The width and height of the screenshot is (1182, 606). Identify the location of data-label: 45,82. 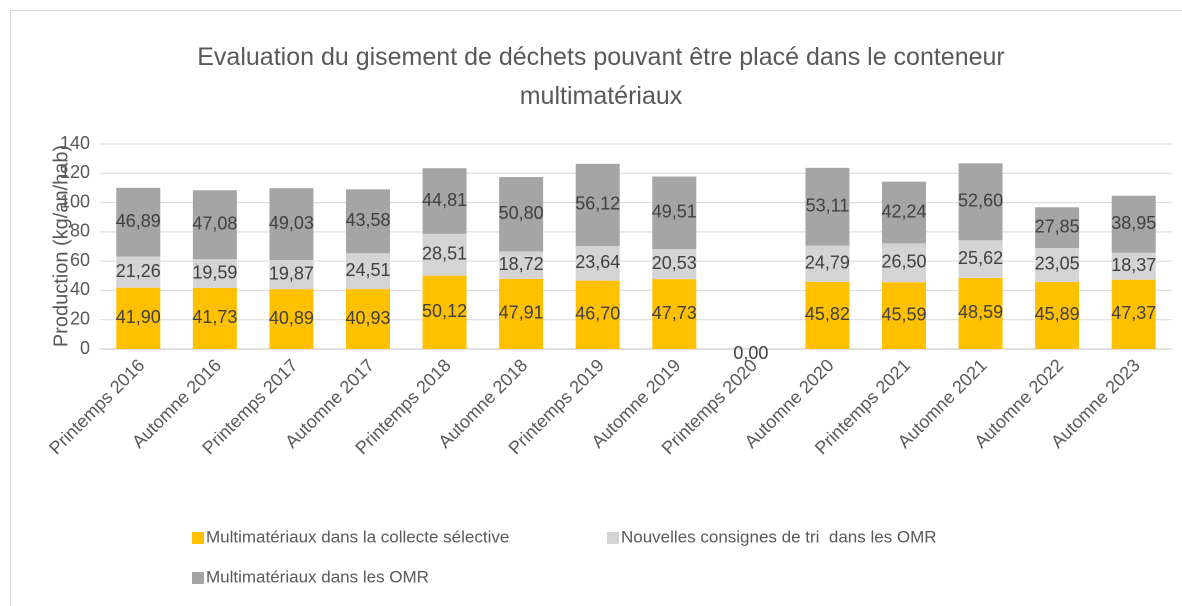
(827, 314).